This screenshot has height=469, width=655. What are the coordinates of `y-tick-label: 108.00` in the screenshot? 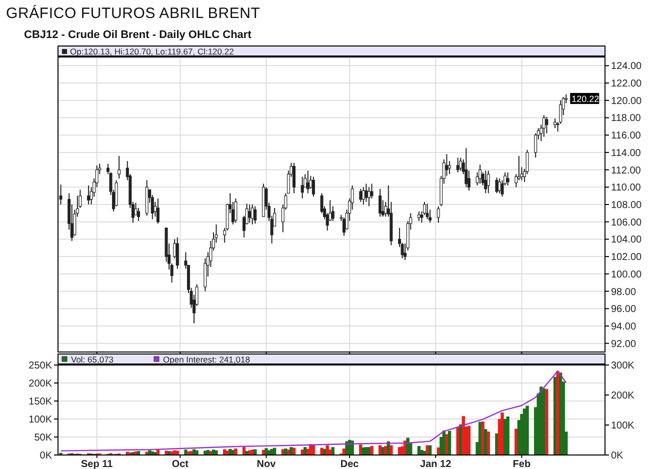 It's located at (626, 205).